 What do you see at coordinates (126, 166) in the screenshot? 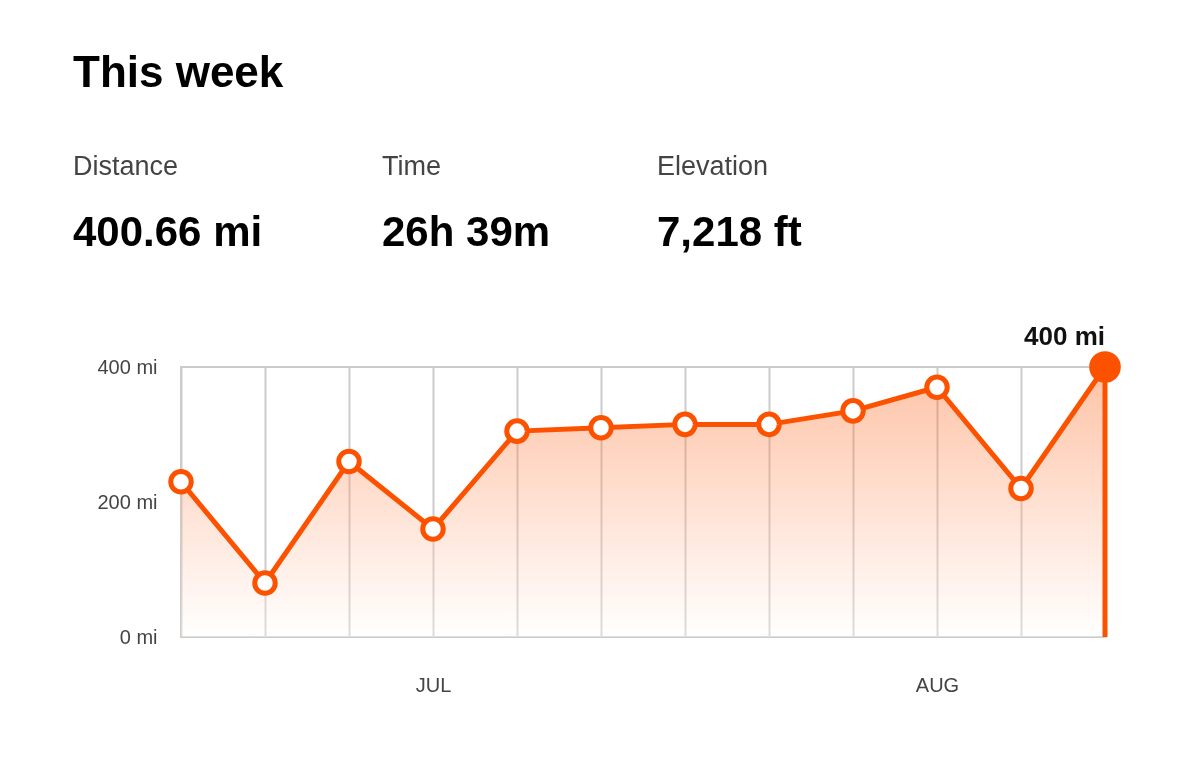
I see `text: Distance` at bounding box center [126, 166].